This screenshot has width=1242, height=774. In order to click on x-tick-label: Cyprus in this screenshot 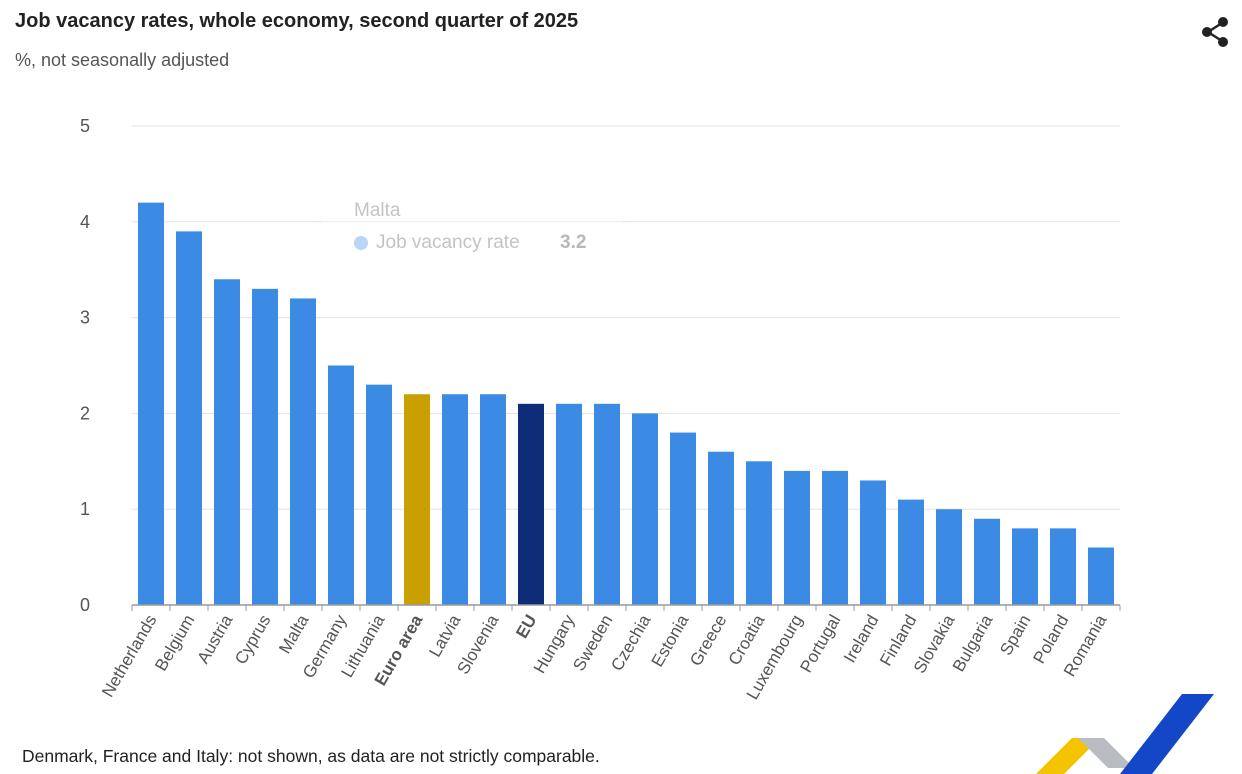, I will do `click(252, 640)`.